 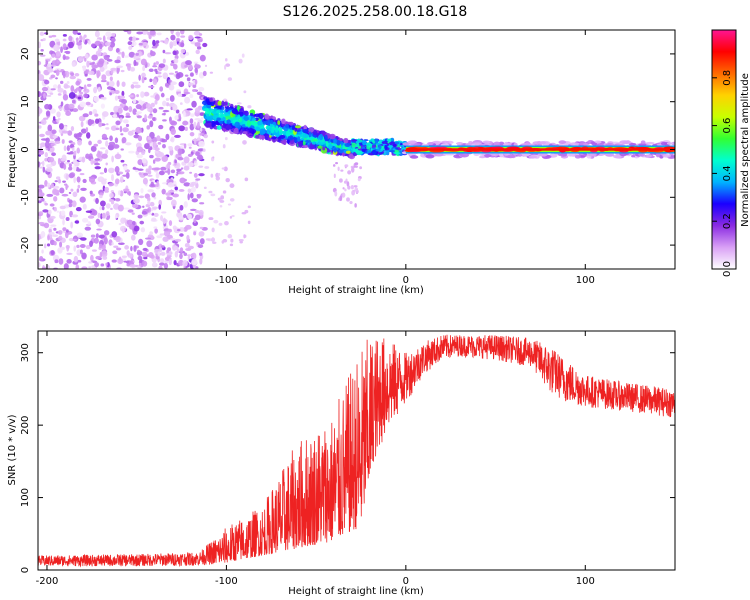 I want to click on colorbar-label: Normalized spectral amplitude, so click(x=745, y=150).